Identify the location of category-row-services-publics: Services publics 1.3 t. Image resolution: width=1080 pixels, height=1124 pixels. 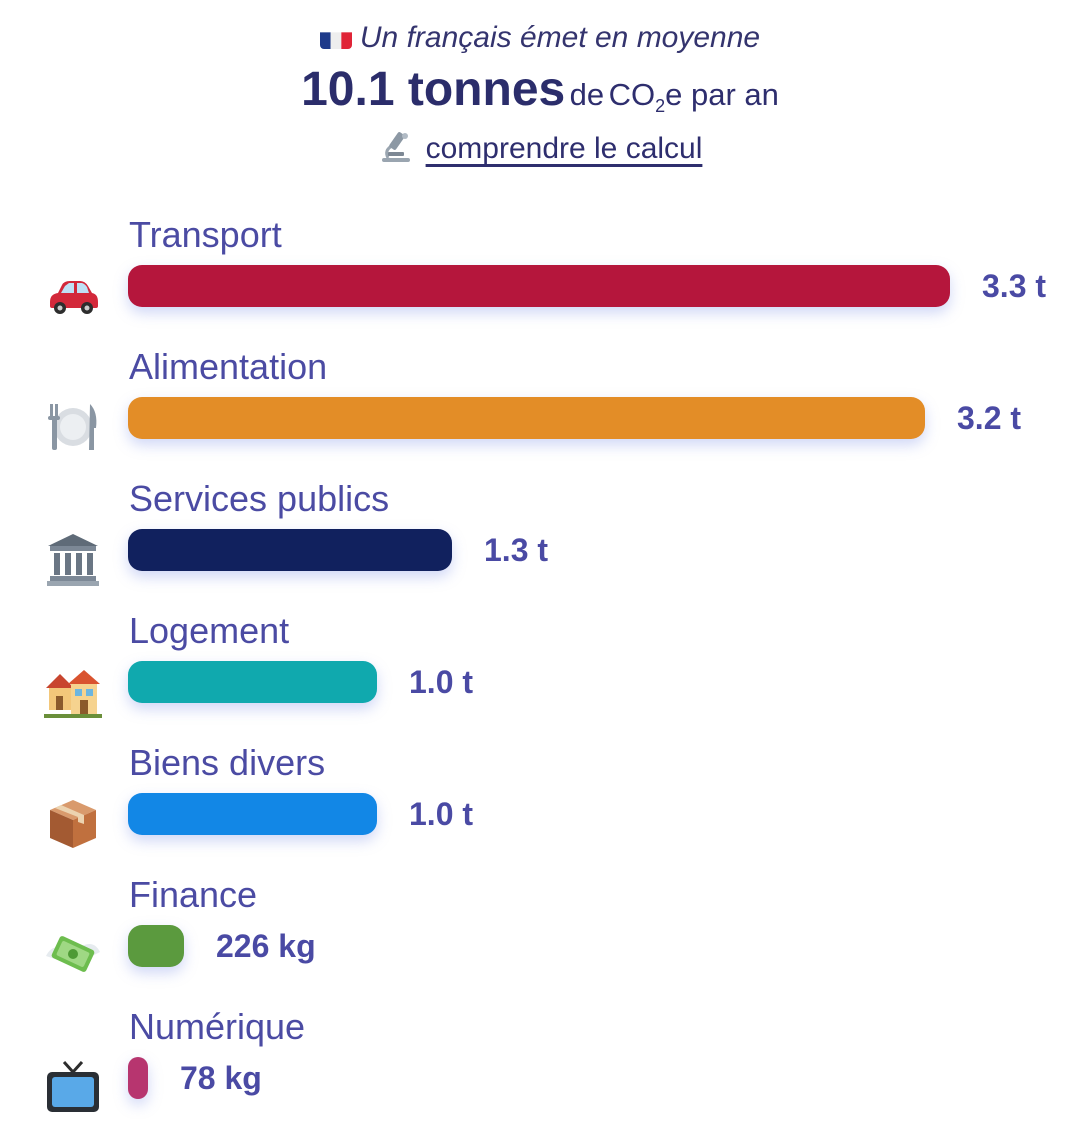
(540, 530).